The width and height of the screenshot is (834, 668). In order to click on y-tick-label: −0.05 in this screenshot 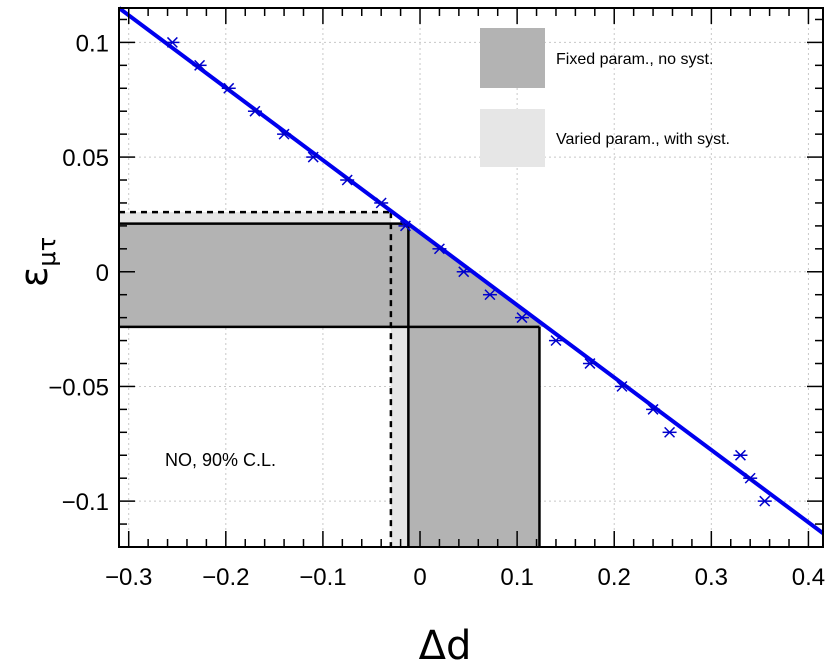, I will do `click(78, 387)`.